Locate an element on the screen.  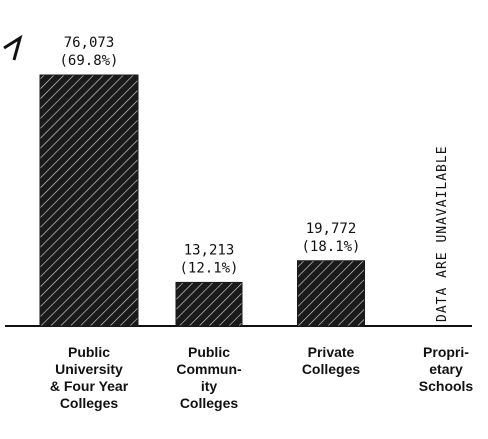
x-tick-label: ity is located at coordinates (209, 386).